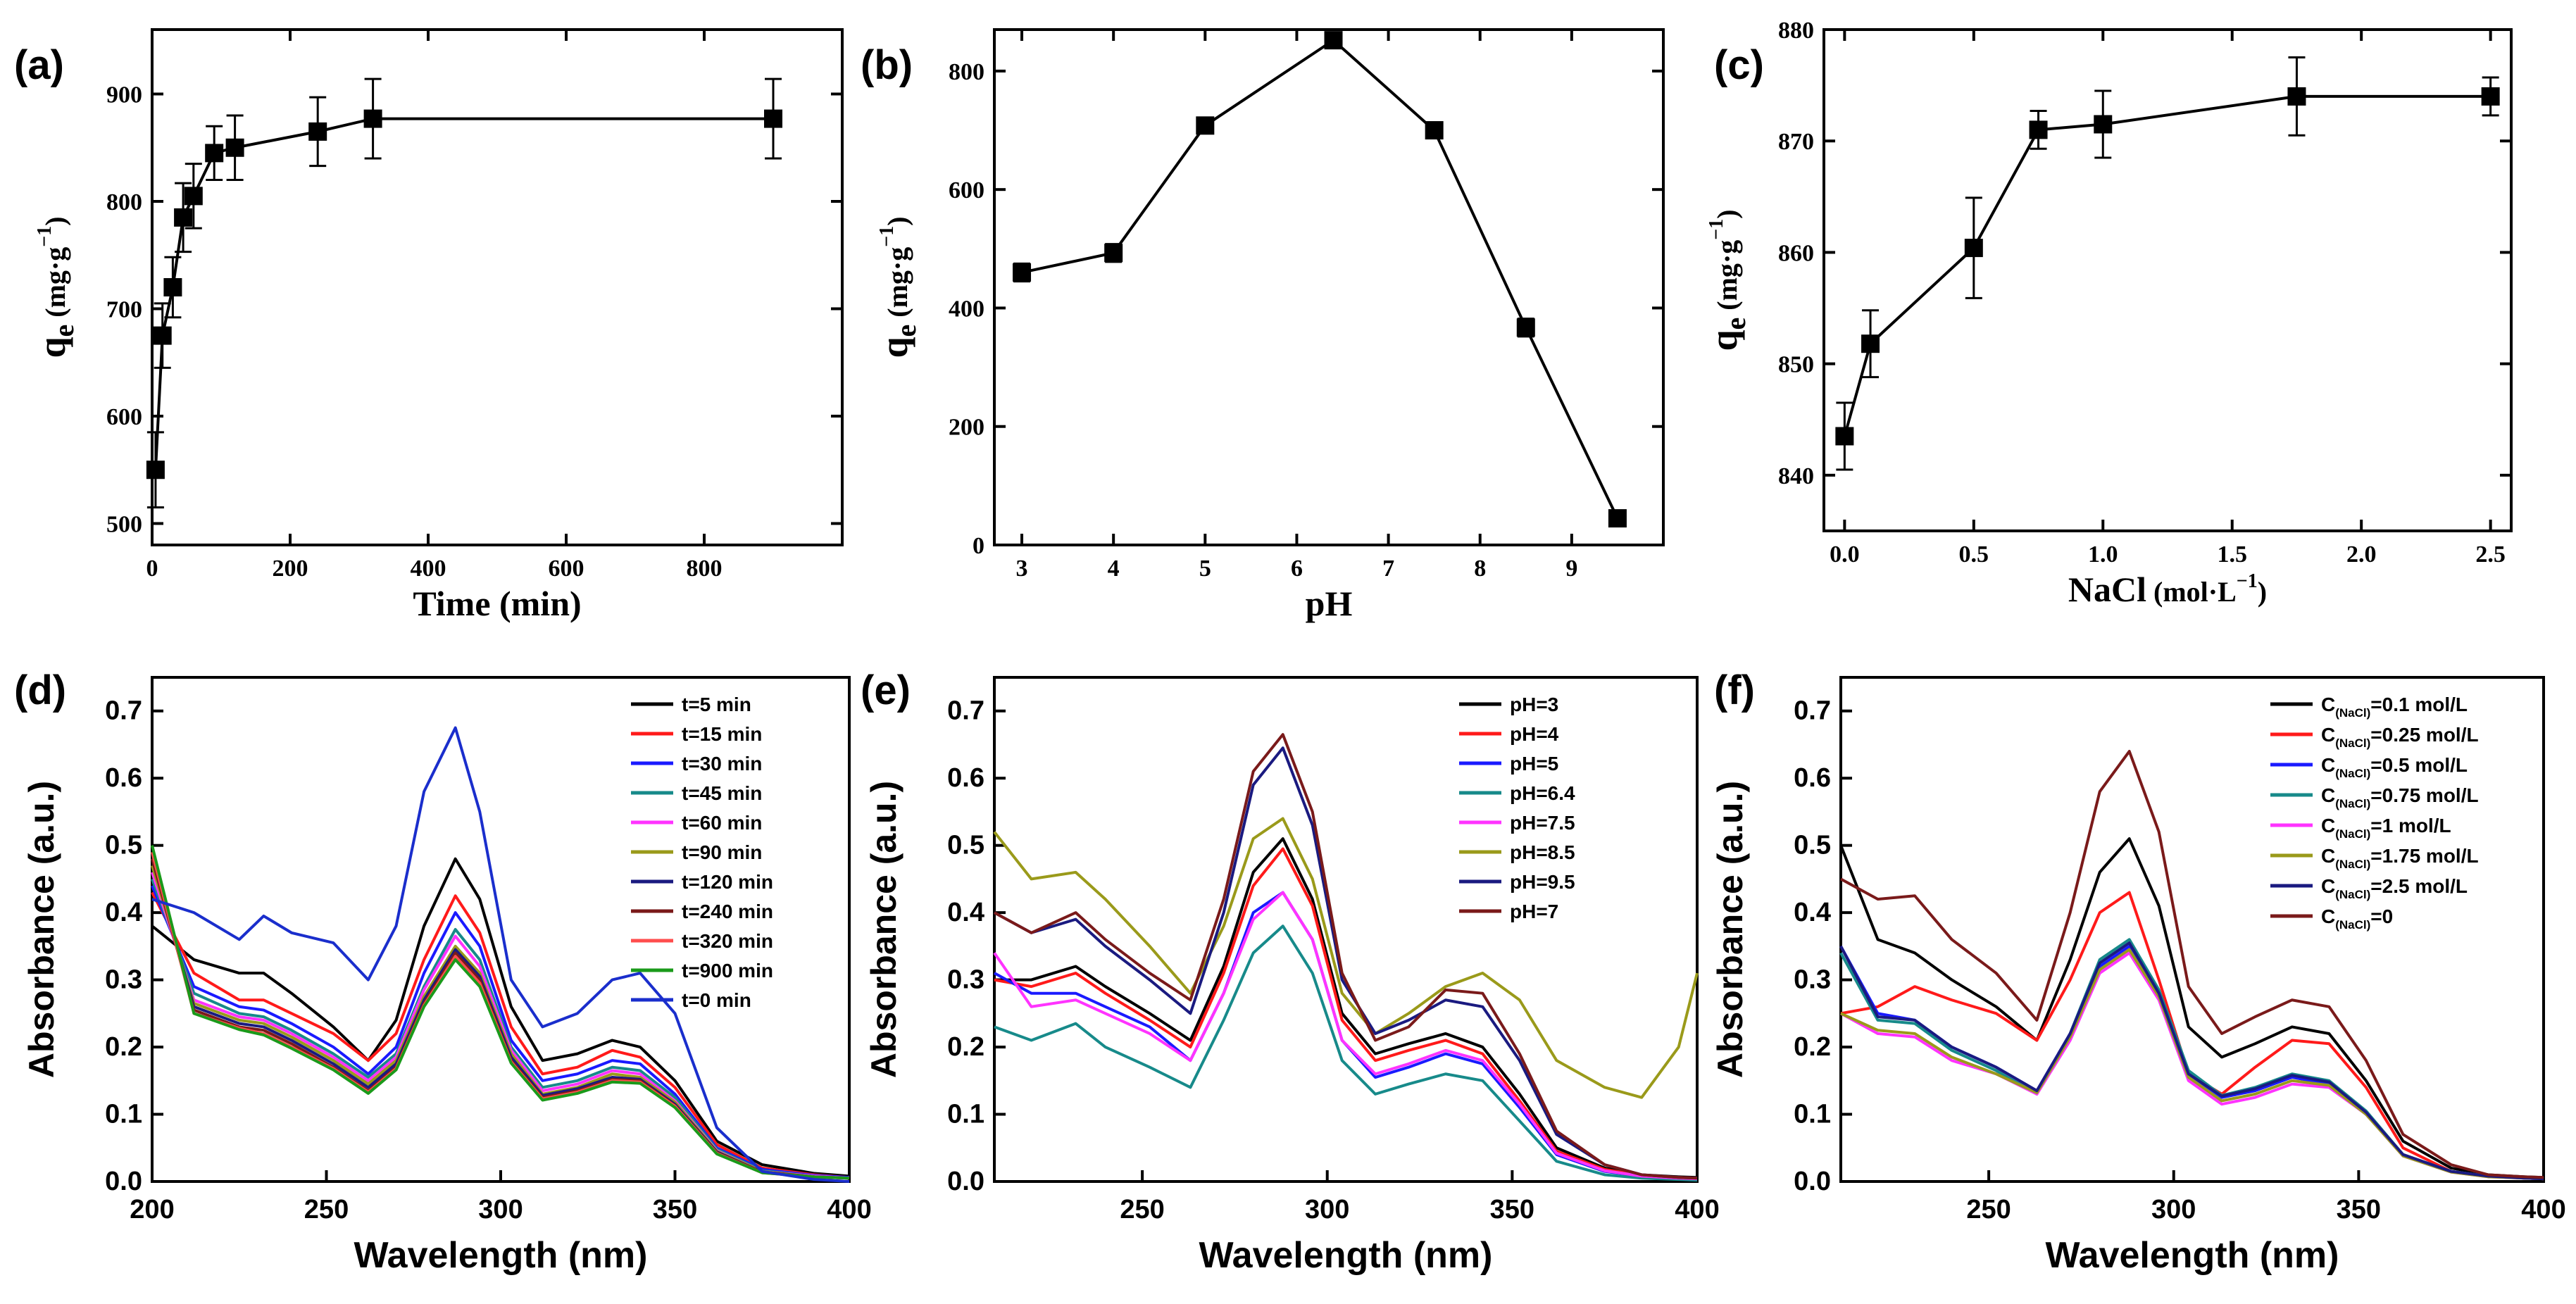 The width and height of the screenshot is (2576, 1304). Describe the element at coordinates (1724, 341) in the screenshot. I see `y-axis-label-main: q` at that location.